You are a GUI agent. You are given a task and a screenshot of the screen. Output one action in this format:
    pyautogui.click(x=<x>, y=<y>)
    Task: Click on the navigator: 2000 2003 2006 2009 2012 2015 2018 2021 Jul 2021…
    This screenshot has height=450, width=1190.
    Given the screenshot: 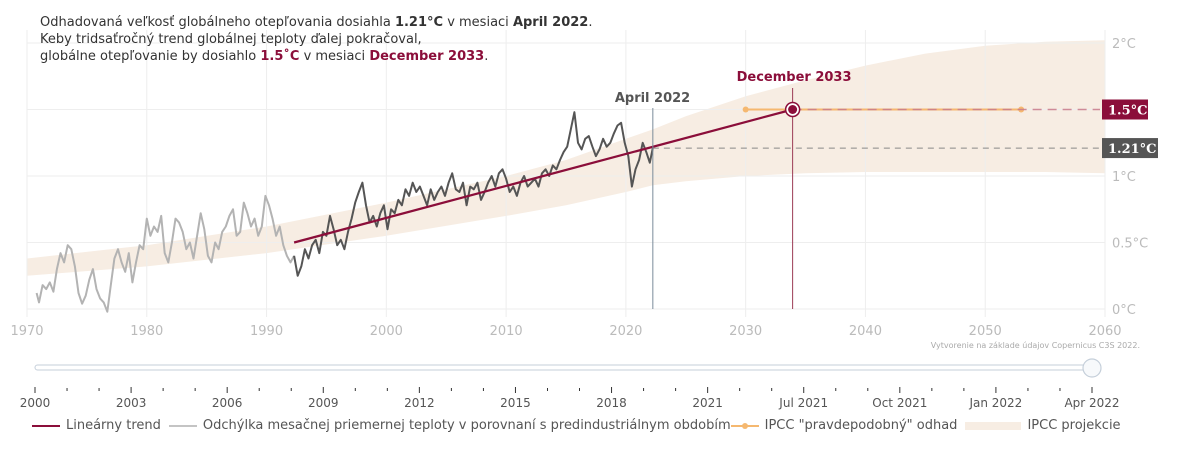 What is the action you would take?
    pyautogui.click(x=570, y=384)
    